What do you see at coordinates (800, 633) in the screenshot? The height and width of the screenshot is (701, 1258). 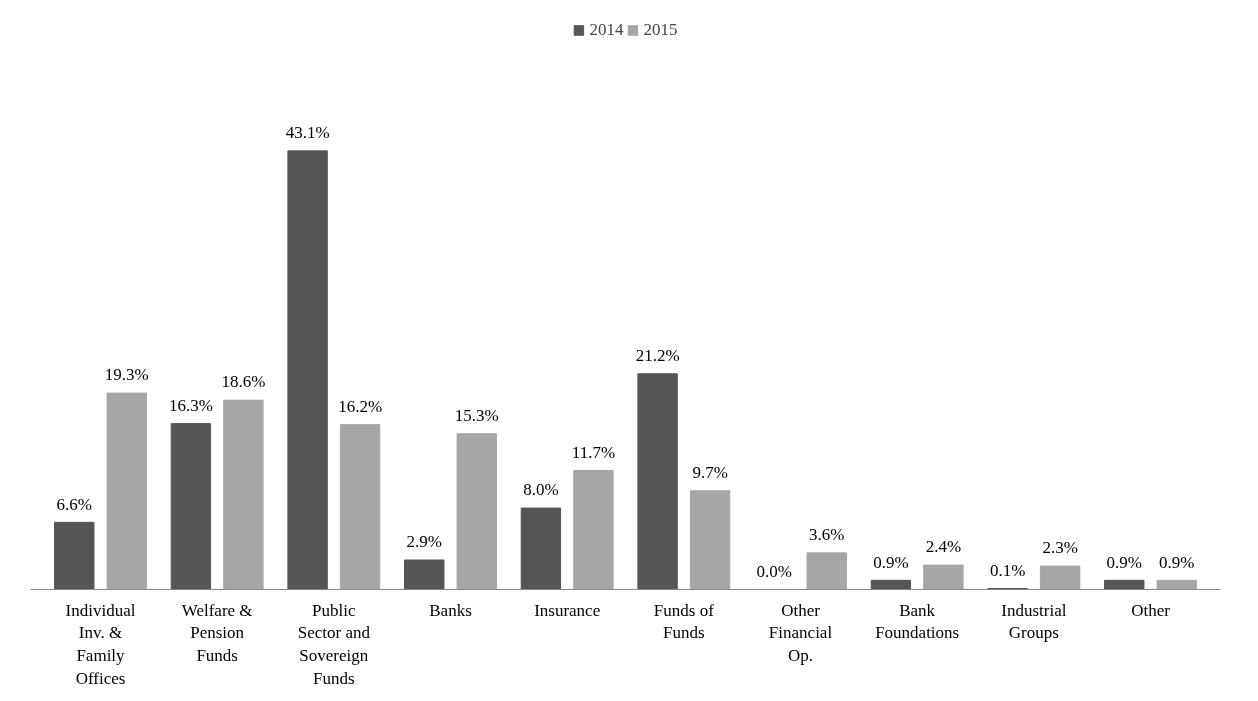 I see `x-tick-label: Other Financial Op.` at bounding box center [800, 633].